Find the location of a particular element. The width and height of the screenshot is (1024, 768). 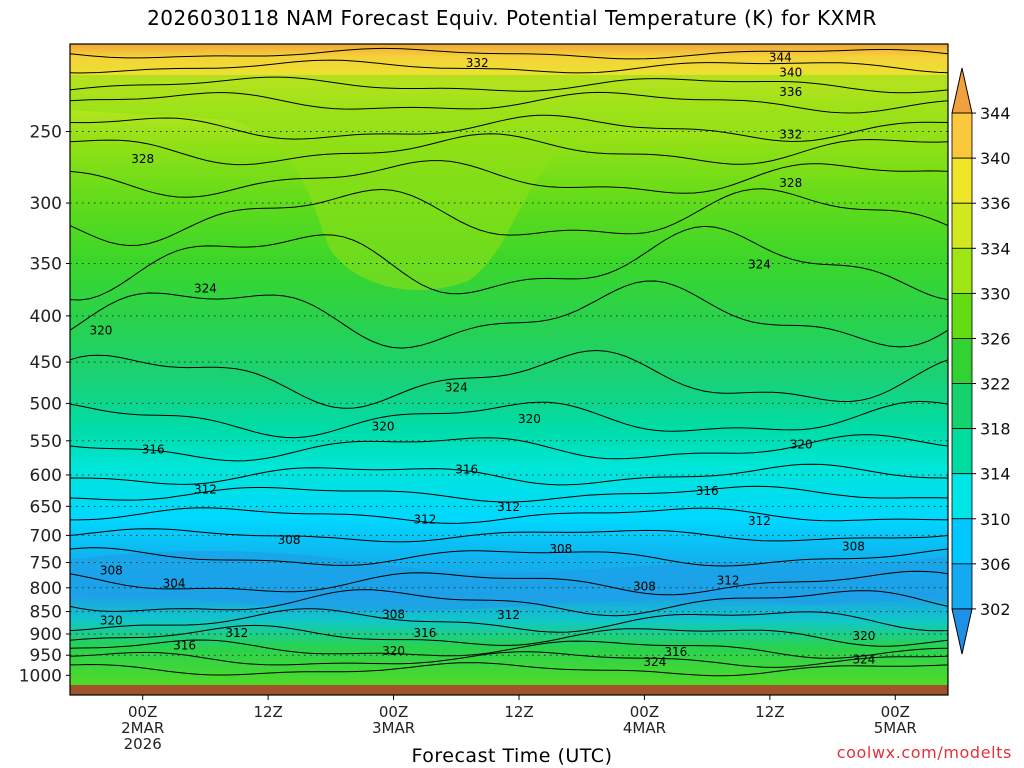

y-tick-label: 950 is located at coordinates (46, 656).